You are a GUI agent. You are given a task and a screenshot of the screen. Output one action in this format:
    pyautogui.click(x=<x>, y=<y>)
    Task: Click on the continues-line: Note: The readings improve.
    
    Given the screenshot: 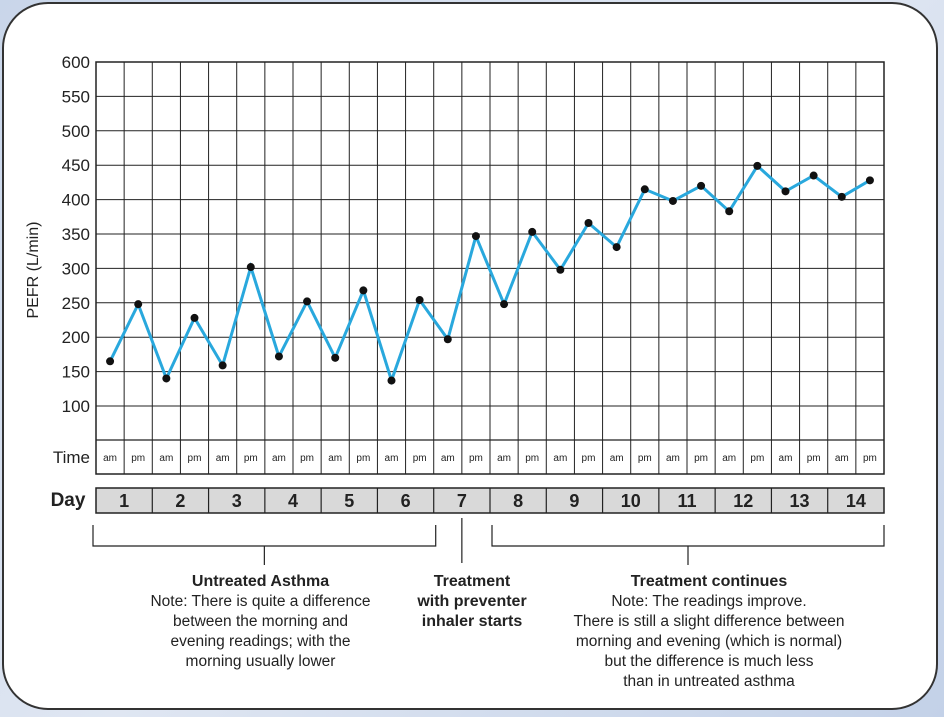 What is the action you would take?
    pyautogui.click(x=709, y=601)
    